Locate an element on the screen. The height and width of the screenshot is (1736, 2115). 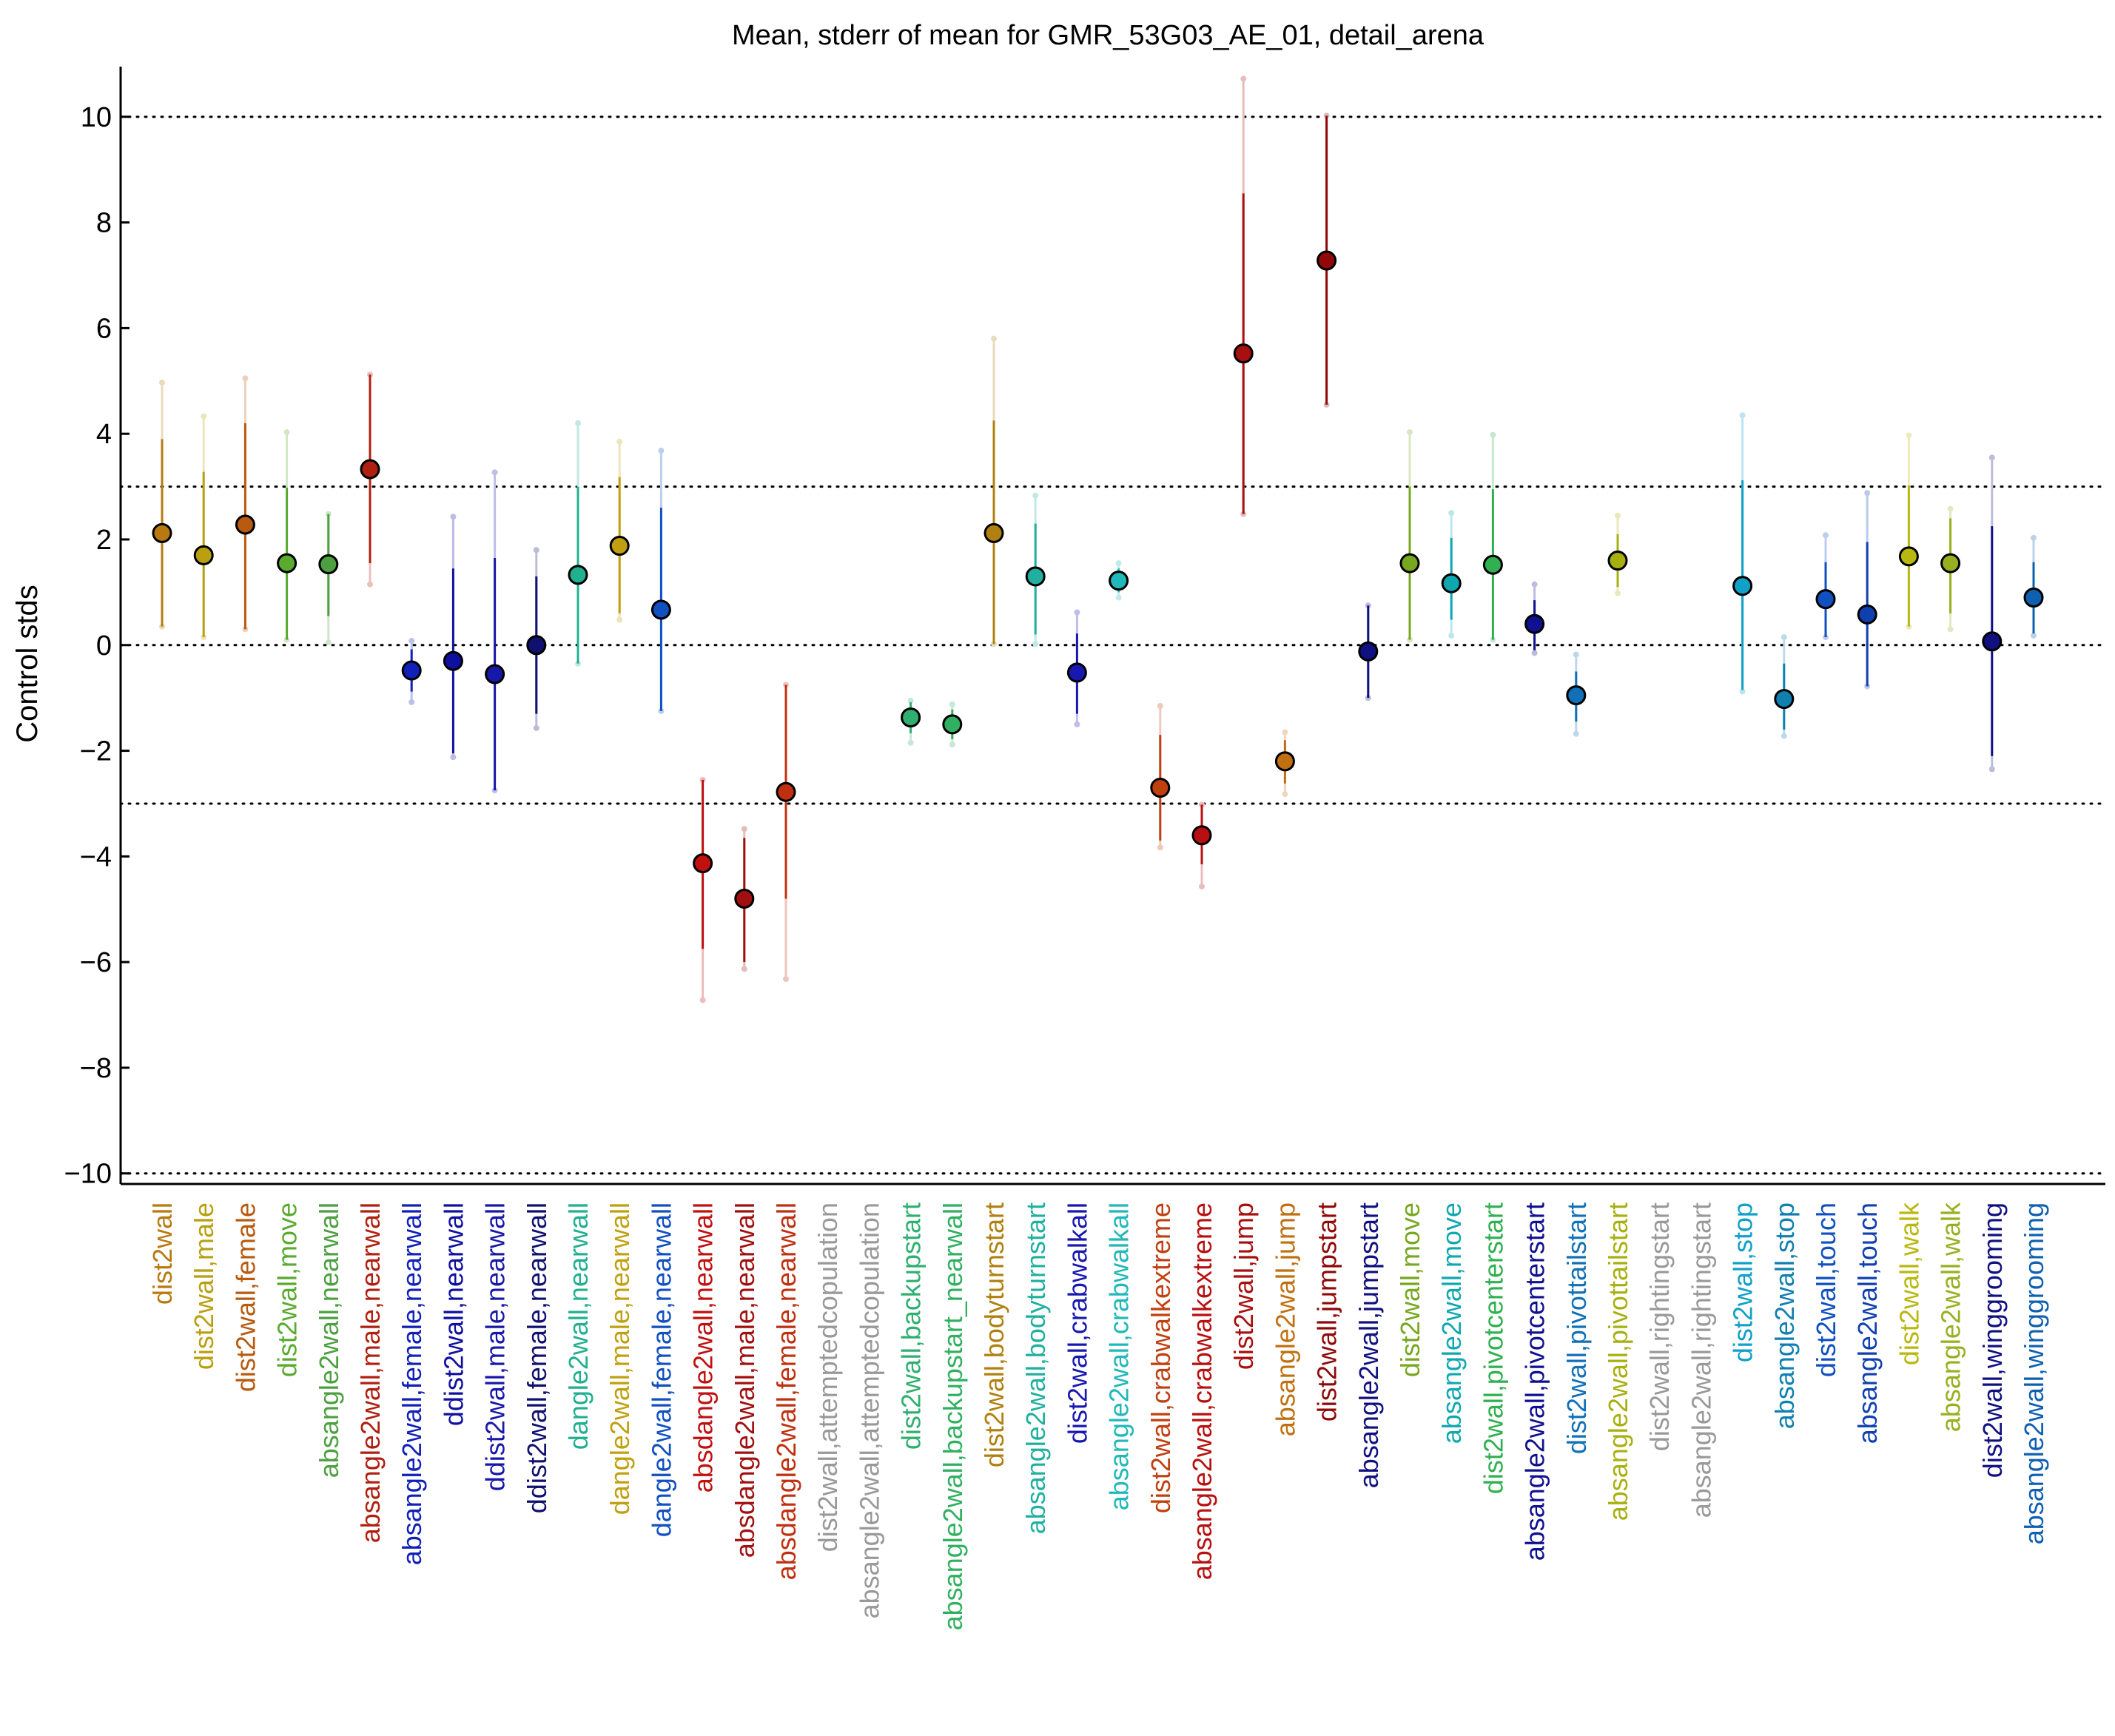
x-tick-label: ddist2wall,female,nearwall is located at coordinates (537, 1357).